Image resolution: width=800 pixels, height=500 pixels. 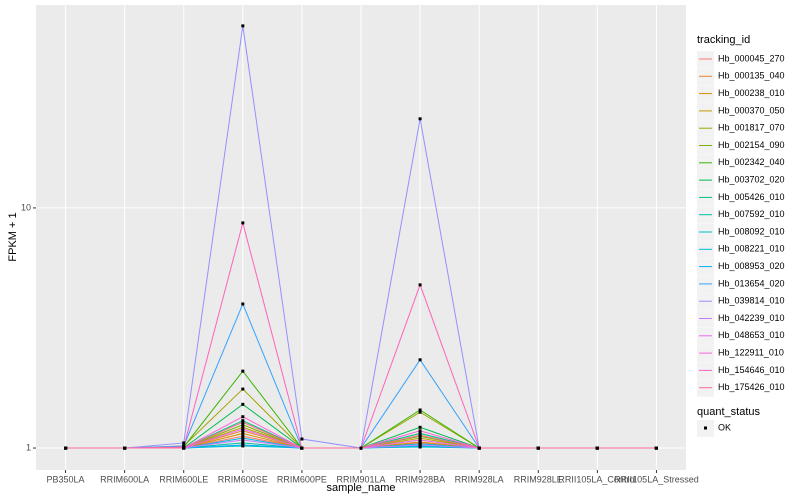 I want to click on legend-label: Hb_039814_010, so click(x=751, y=301).